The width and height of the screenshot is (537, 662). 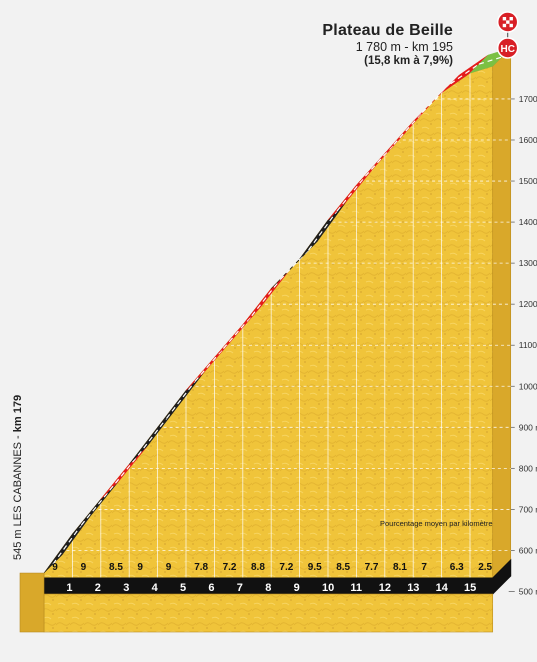 I want to click on y-axis-tick-label: 900 m, so click(x=528, y=427).